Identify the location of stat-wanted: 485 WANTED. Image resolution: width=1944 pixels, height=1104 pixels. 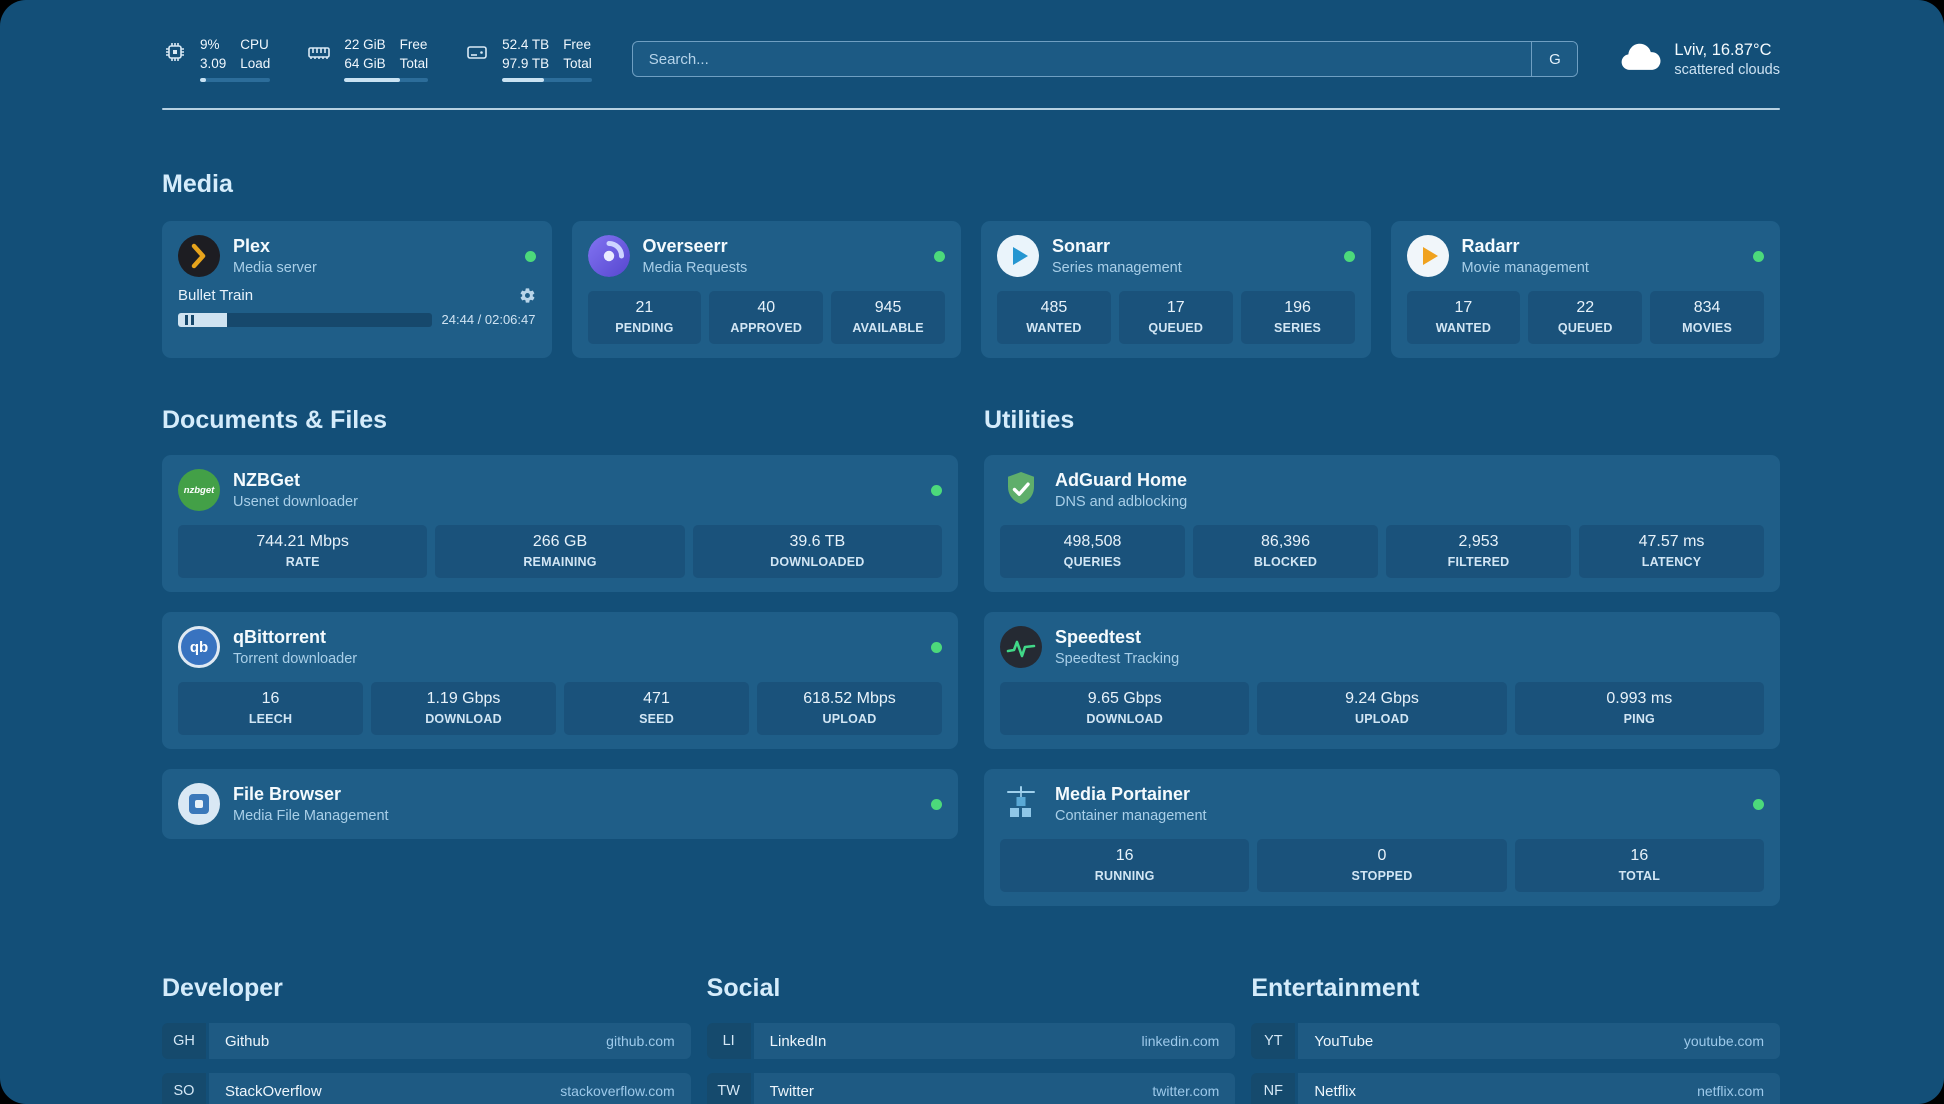
(1054, 318).